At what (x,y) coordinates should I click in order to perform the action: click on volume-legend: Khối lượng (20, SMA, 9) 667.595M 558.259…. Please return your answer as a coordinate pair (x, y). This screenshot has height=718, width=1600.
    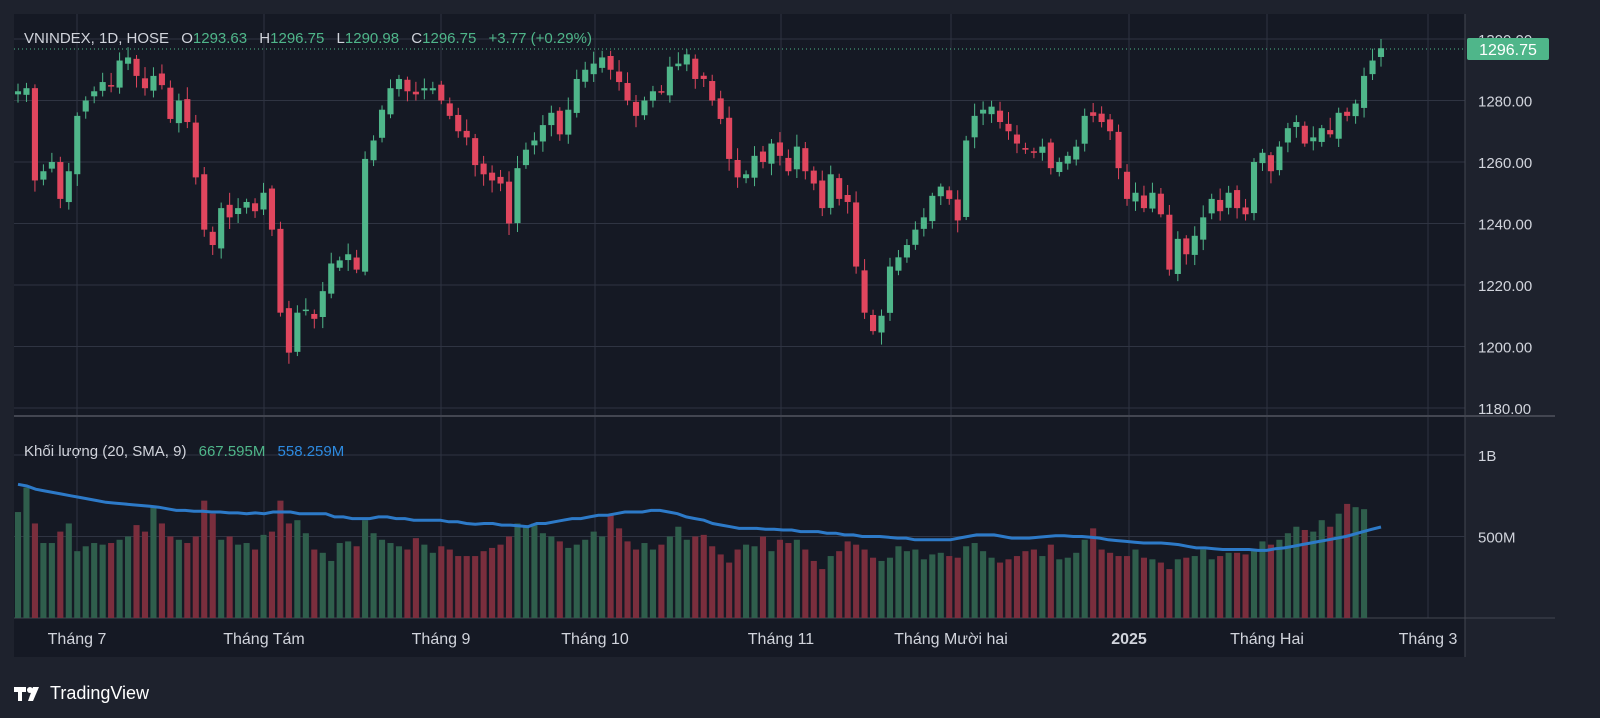
    Looking at the image, I should click on (184, 451).